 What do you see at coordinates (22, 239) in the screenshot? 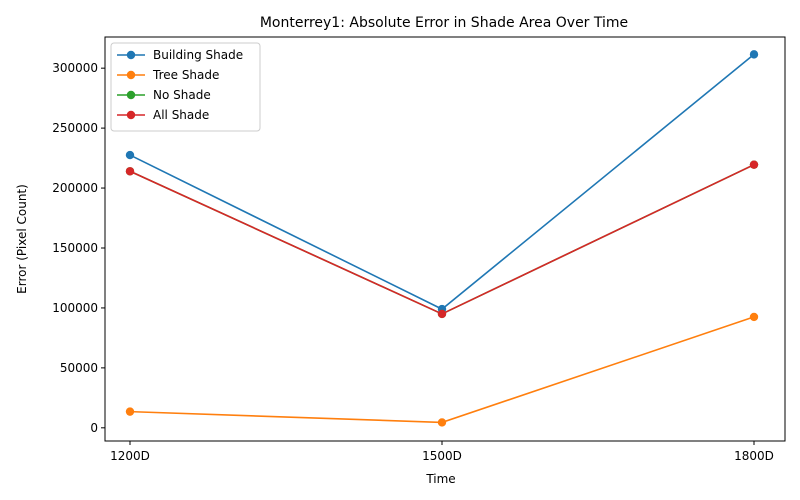
I see `y-axis-label: Error (Pixel Count)` at bounding box center [22, 239].